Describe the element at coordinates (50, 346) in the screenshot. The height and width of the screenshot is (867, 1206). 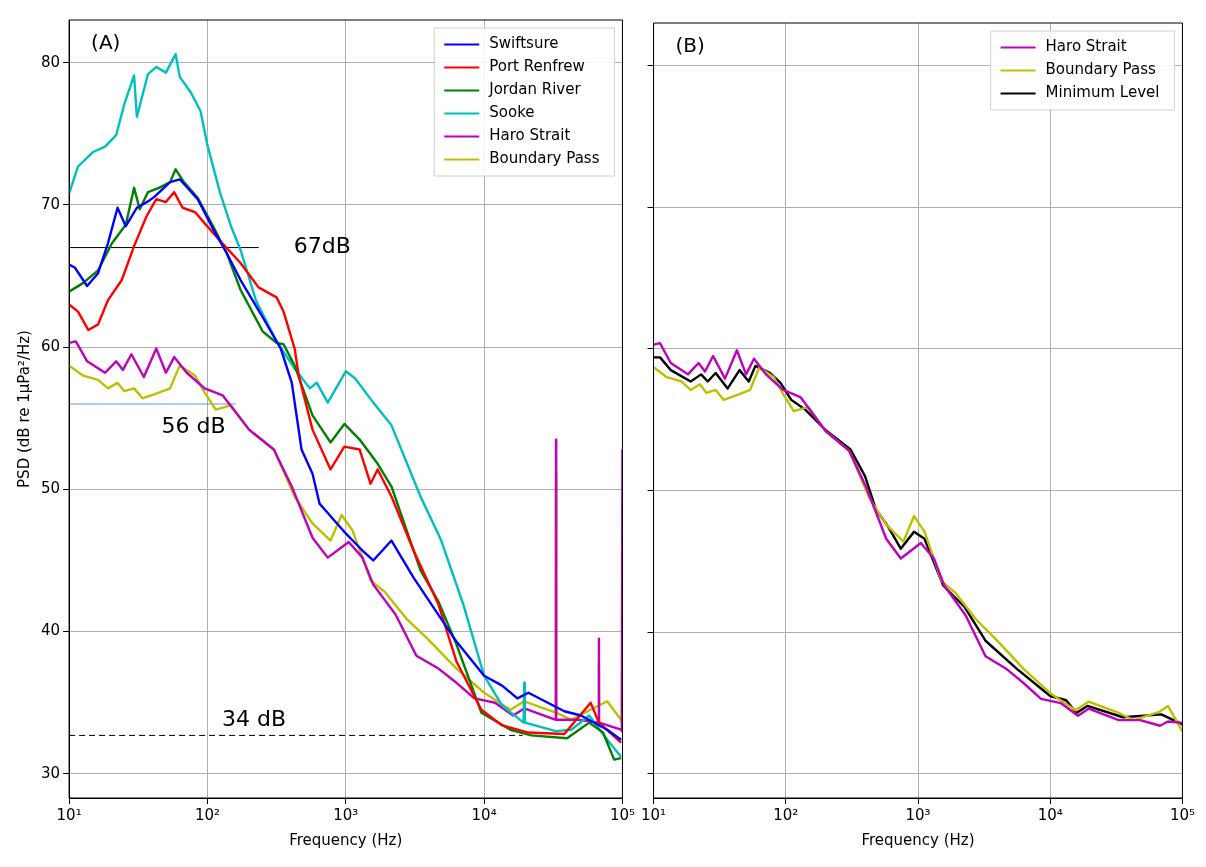
I see `y-tick-label: 60` at that location.